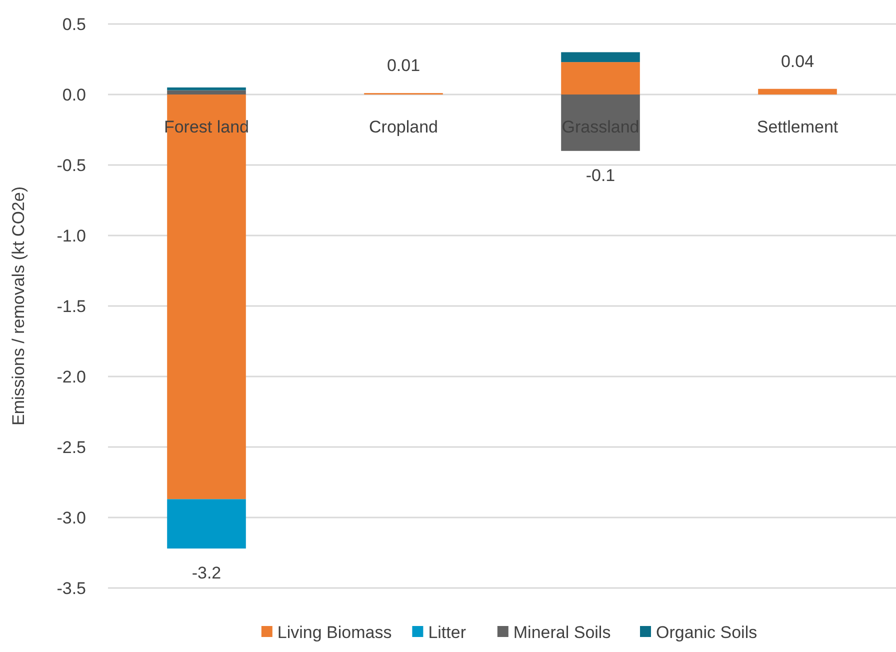  Describe the element at coordinates (71, 236) in the screenshot. I see `y-tick-label: -1.0` at that location.